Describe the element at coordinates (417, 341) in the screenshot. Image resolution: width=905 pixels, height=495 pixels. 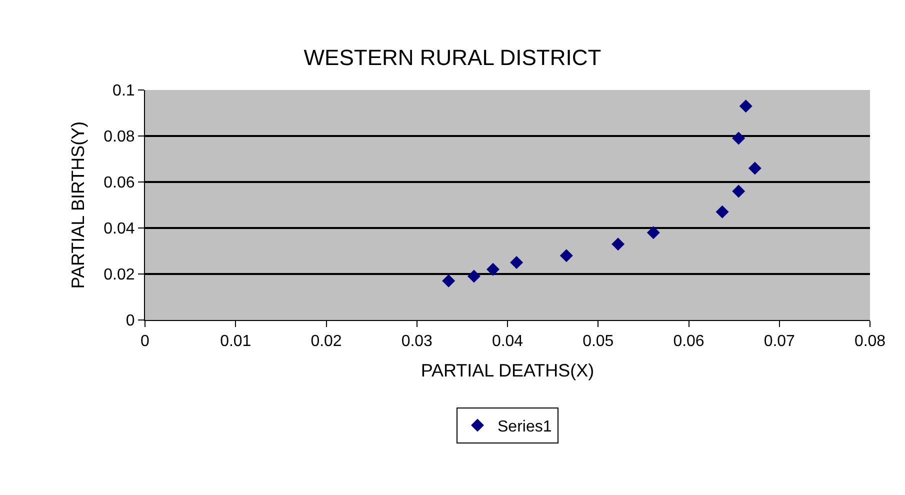
I see `x-tick-label: 0.03` at that location.